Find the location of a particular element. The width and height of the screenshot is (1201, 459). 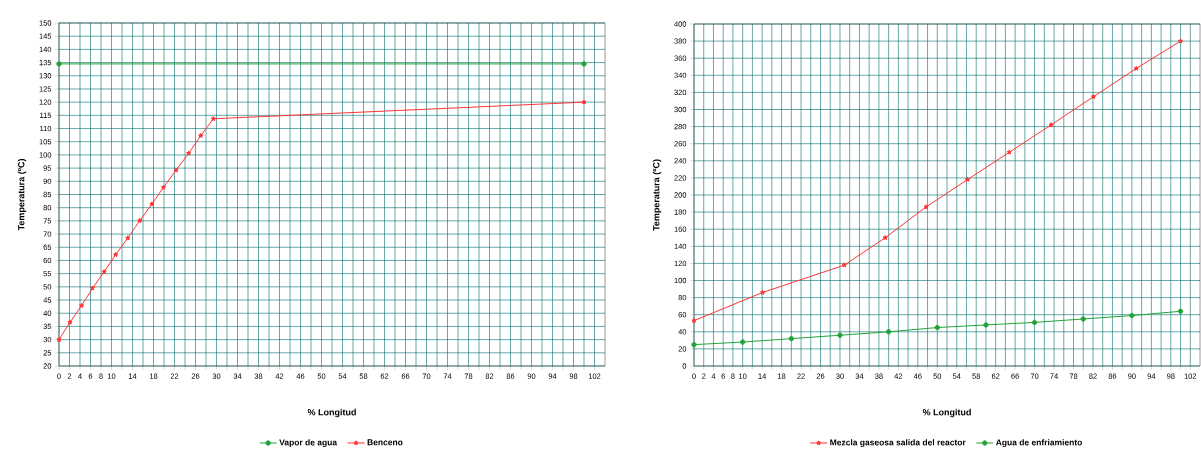

legend-label: Agua de enfriamiento is located at coordinates (1038, 443).